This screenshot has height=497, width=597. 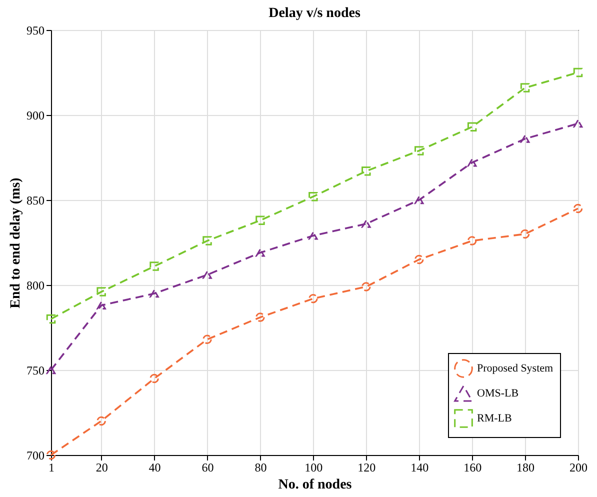 I want to click on legend-label: OMS-LB, so click(x=498, y=394).